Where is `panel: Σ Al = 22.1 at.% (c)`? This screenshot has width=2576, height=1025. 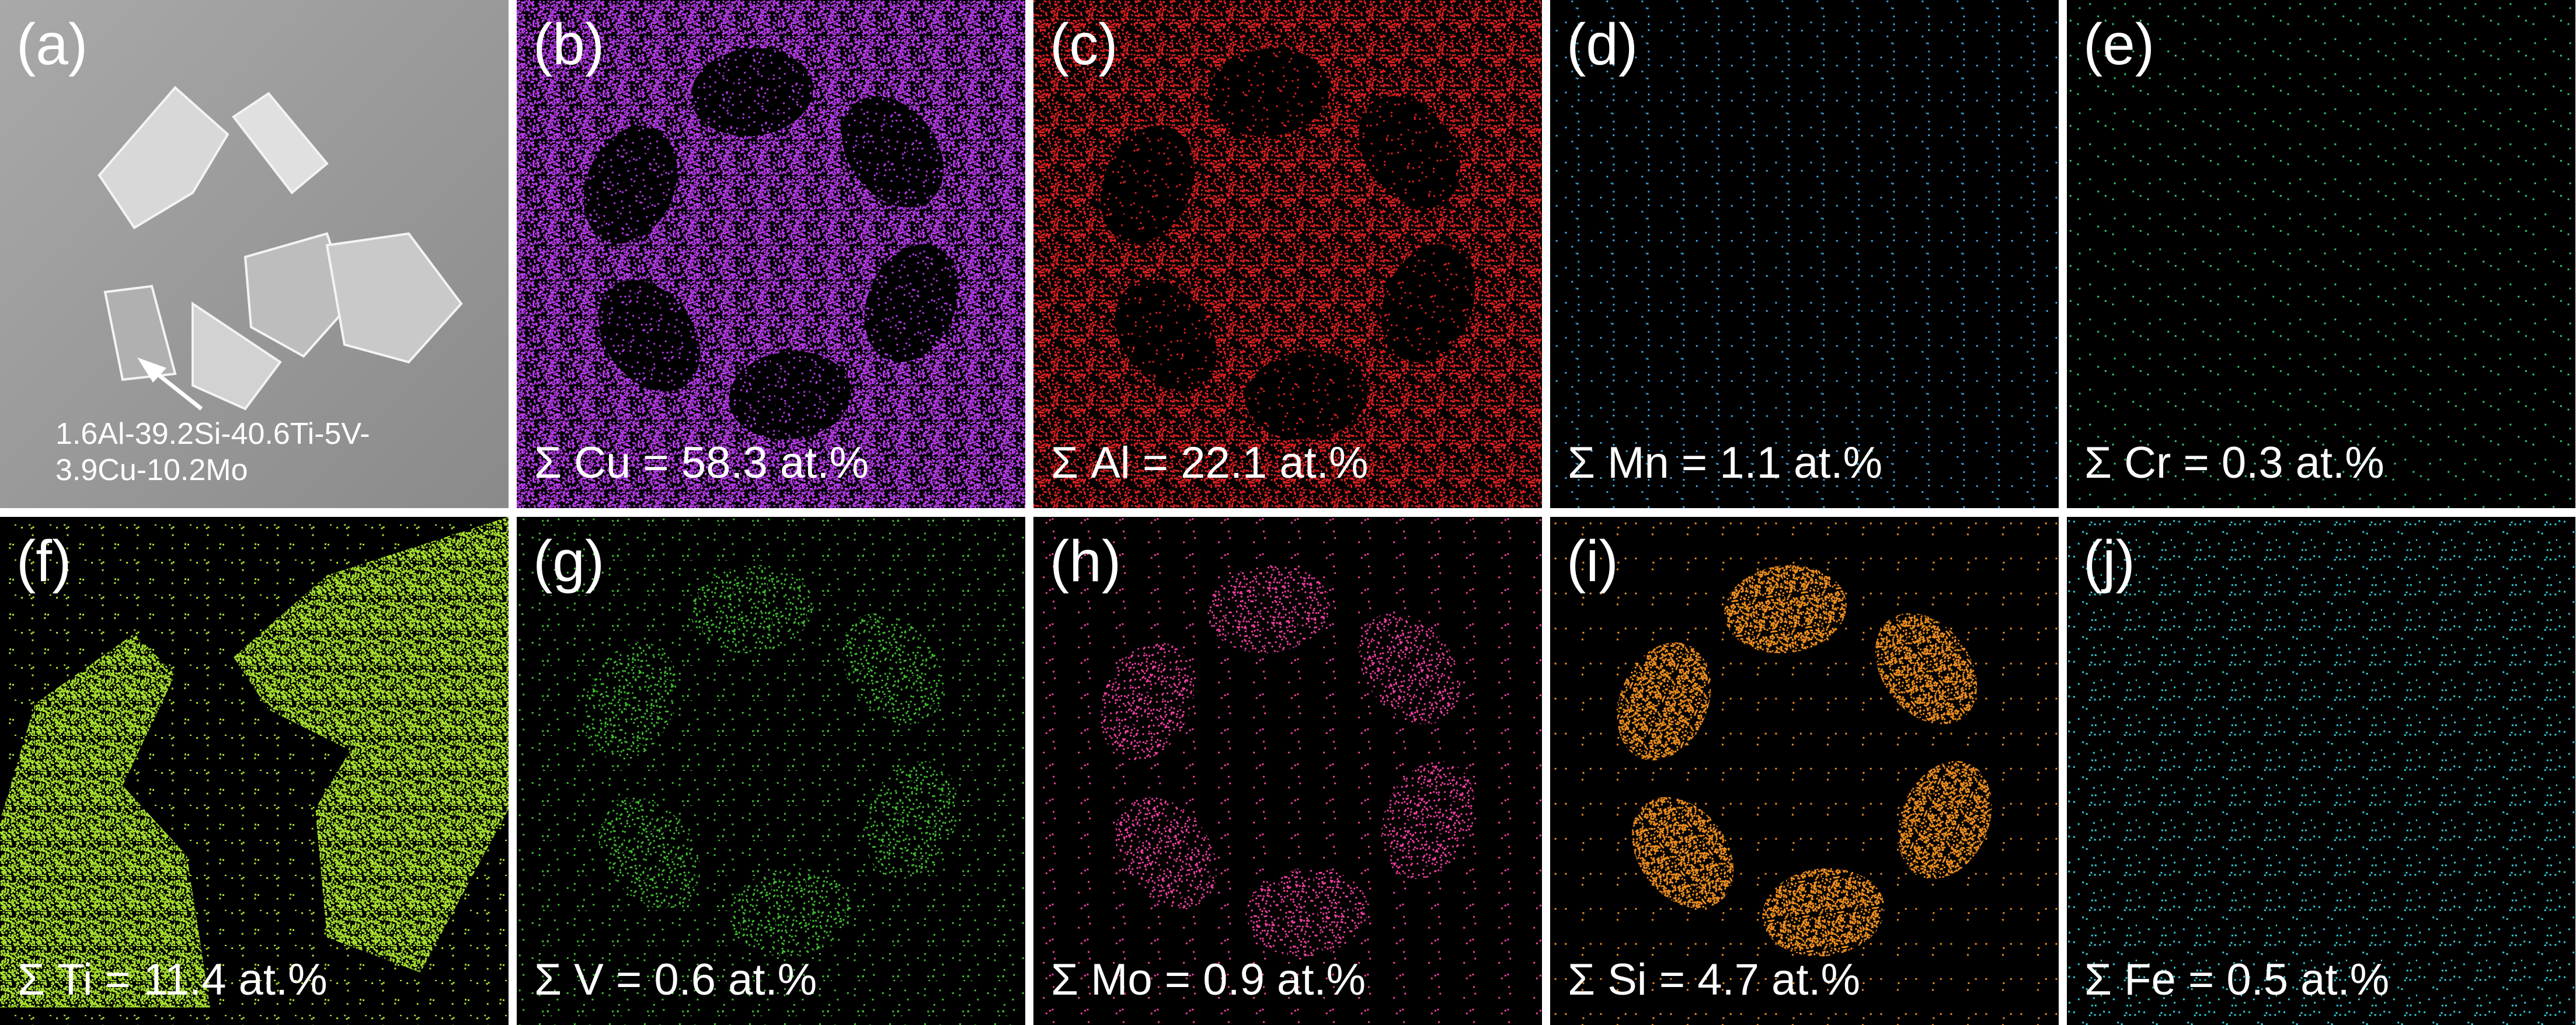
panel: Σ Al = 22.1 at.% (c) is located at coordinates (1287, 254).